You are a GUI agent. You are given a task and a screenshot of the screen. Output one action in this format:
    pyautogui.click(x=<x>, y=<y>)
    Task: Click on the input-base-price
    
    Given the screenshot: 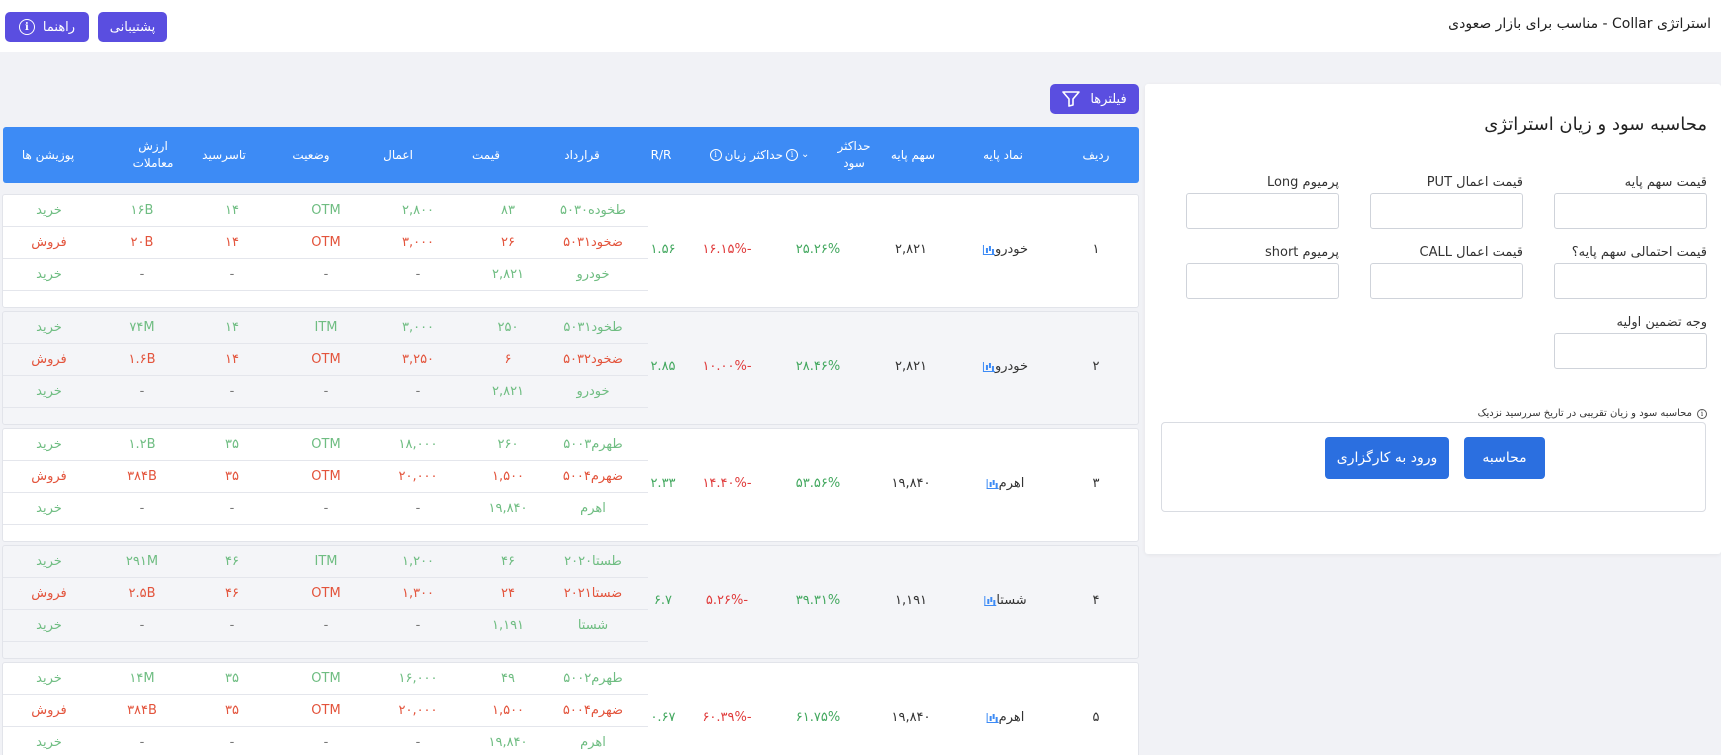 What is the action you would take?
    pyautogui.click(x=1630, y=211)
    